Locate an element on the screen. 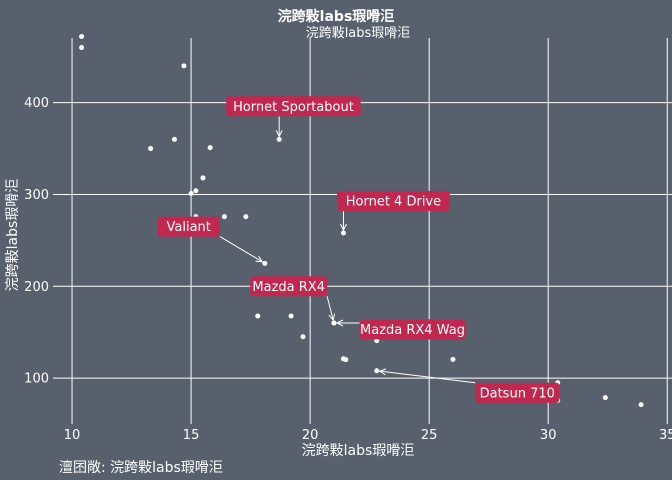 The image size is (672, 480). annotation-label: Valiant is located at coordinates (189, 227).